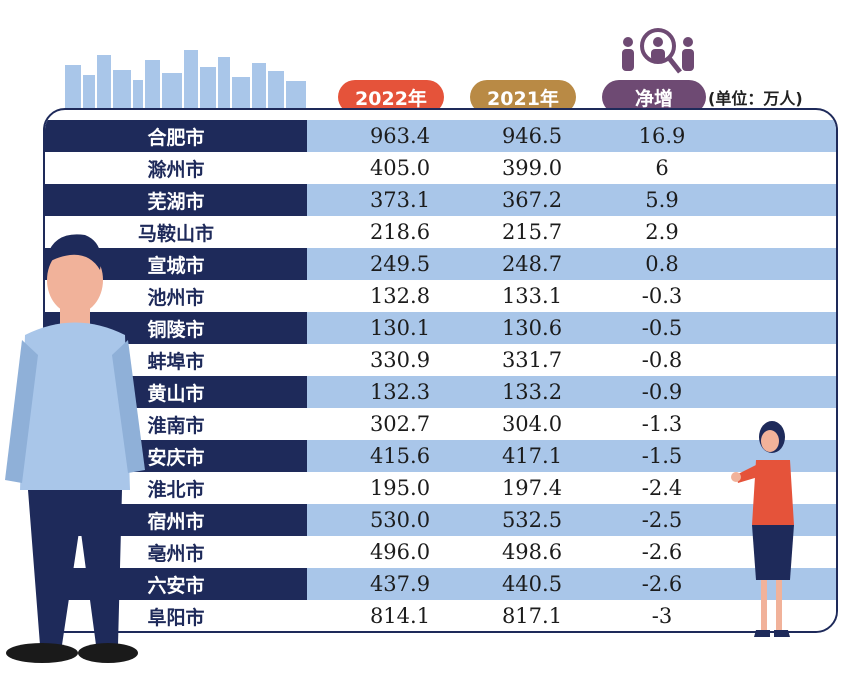 This screenshot has width=851, height=697. I want to click on value-net-increase: -0.9, so click(662, 392).